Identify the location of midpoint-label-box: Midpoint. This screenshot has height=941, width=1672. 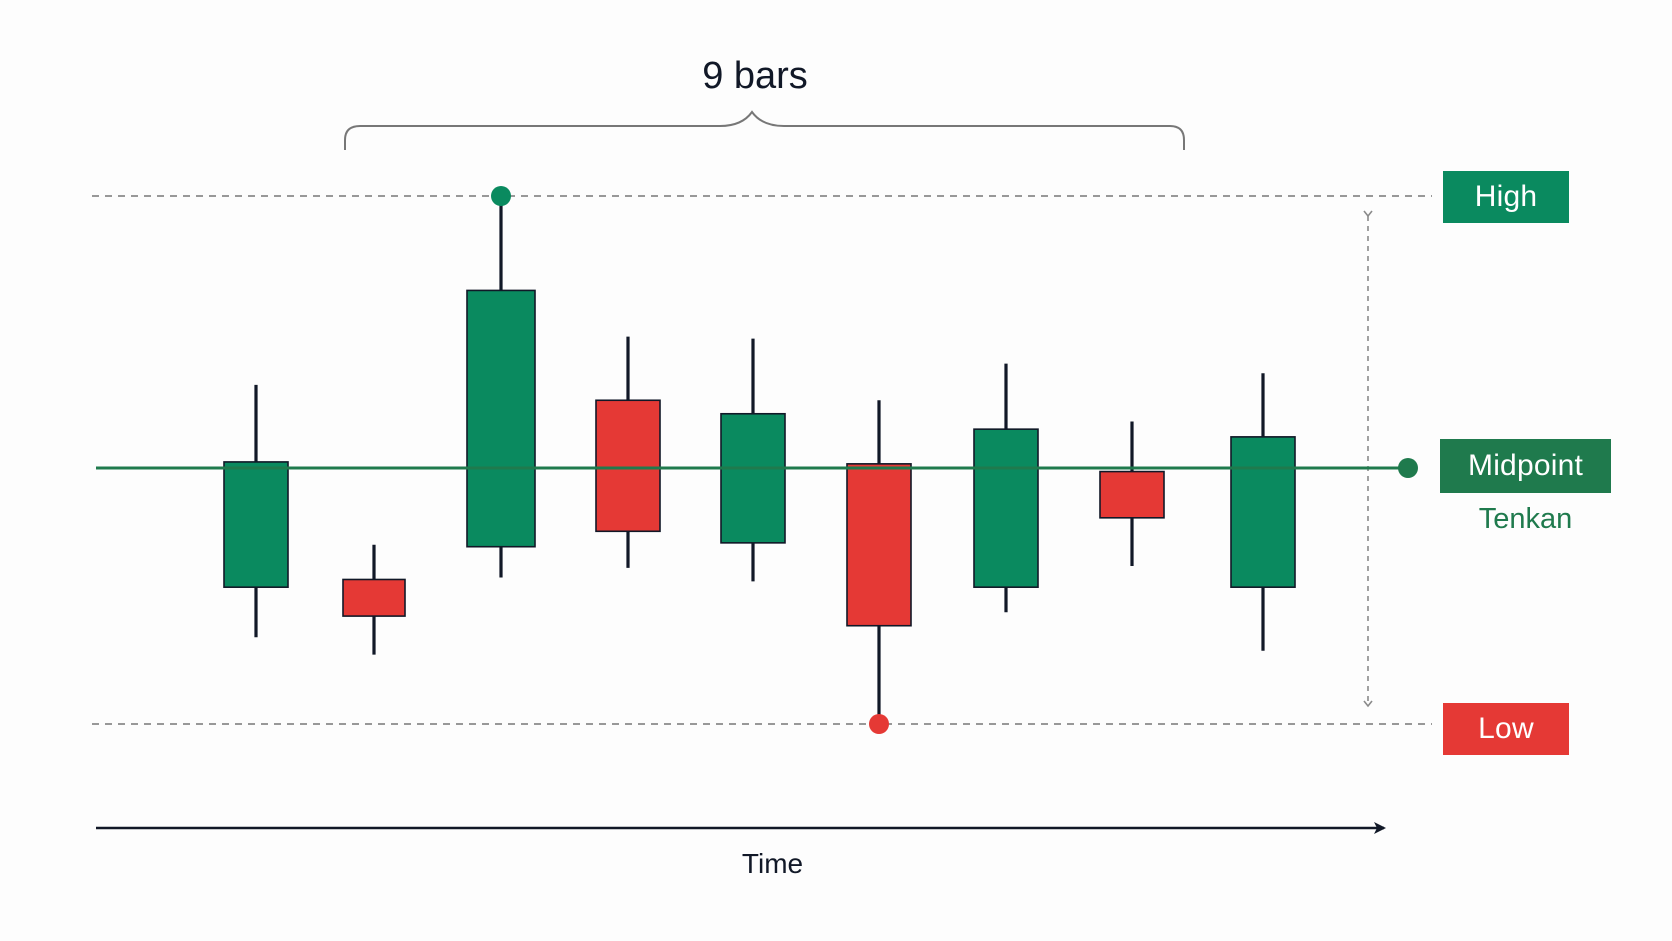
(1525, 466).